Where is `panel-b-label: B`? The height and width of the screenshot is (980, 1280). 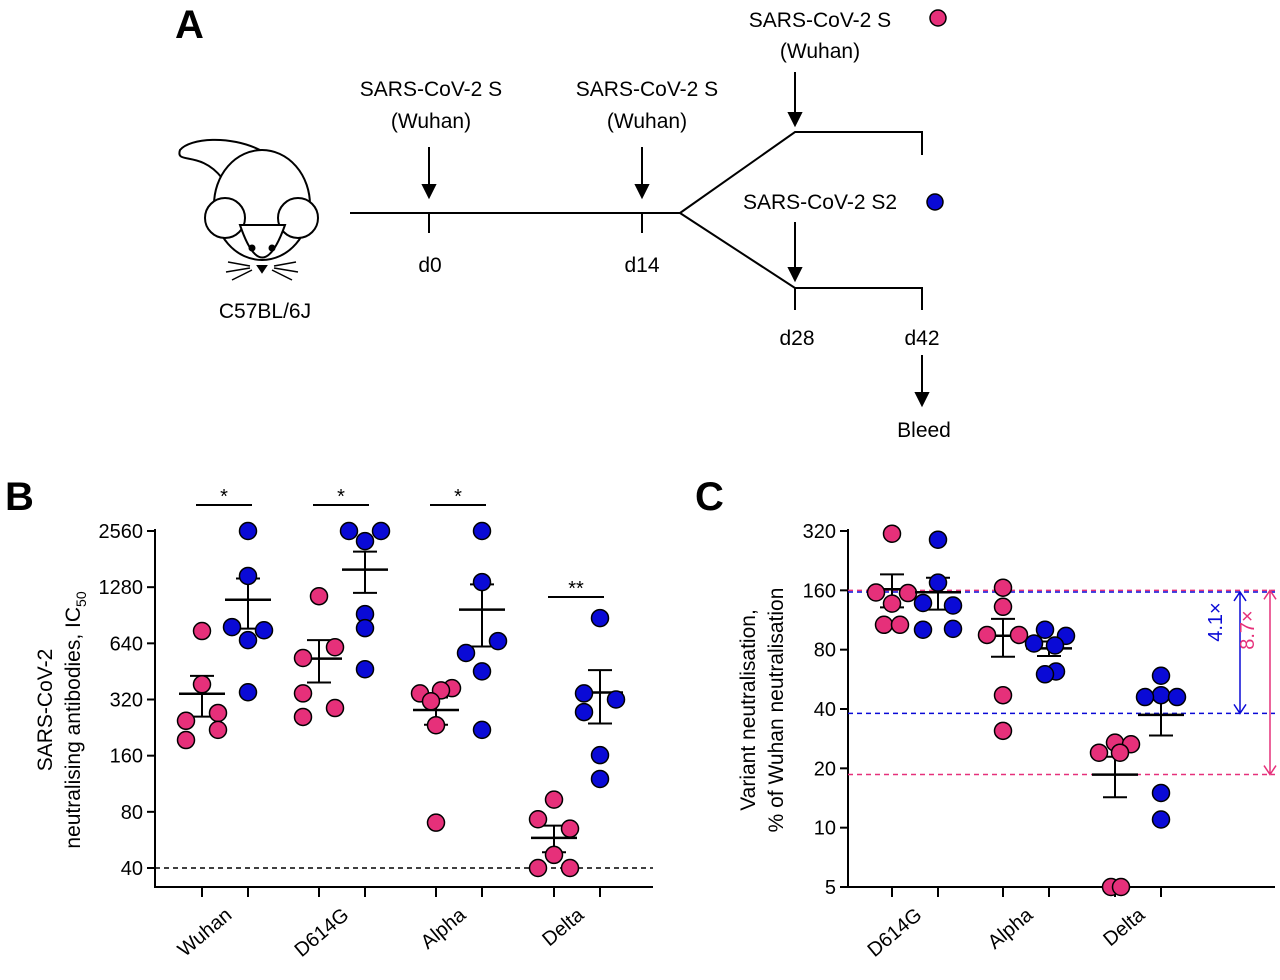
panel-b-label: B is located at coordinates (19, 497).